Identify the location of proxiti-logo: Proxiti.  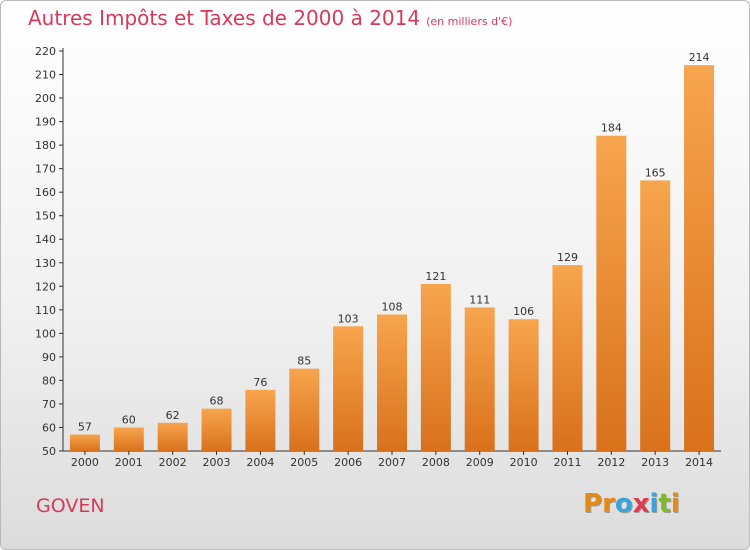
(631, 504).